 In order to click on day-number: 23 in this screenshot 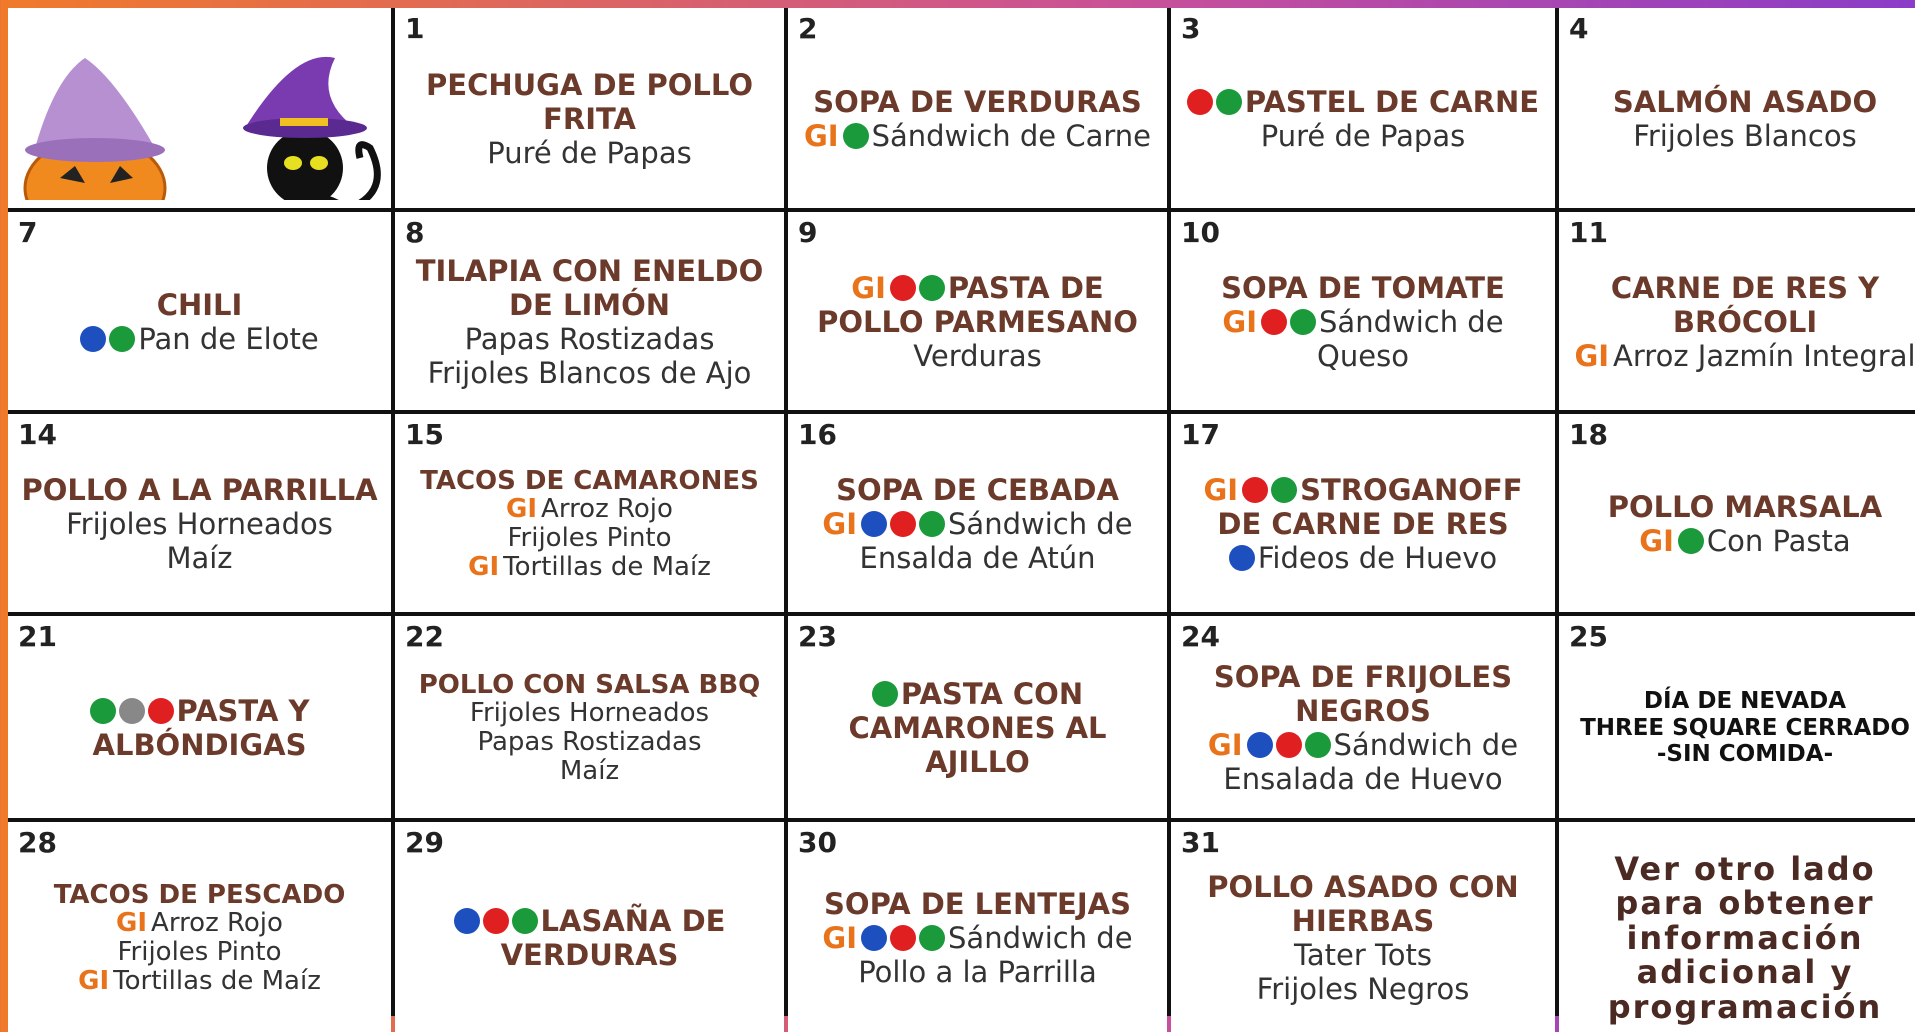, I will do `click(817, 636)`.